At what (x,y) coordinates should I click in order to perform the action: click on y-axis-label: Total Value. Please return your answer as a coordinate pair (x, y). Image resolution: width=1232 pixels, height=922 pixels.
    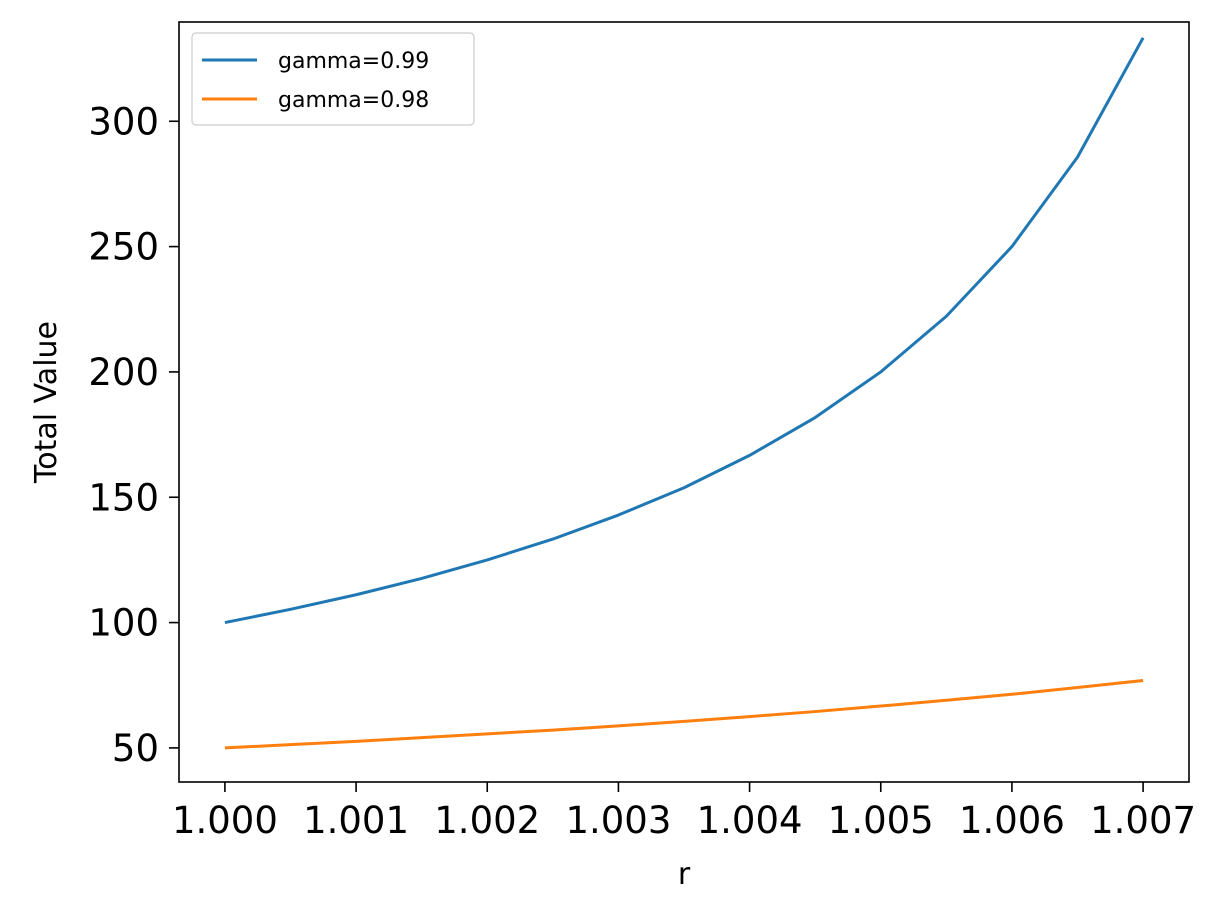
    Looking at the image, I should click on (46, 402).